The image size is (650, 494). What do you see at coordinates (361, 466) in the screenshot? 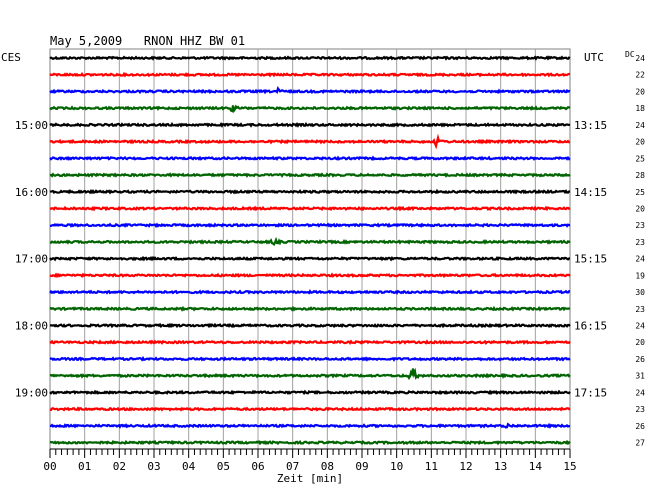
I see `x-tick-label: 09` at bounding box center [361, 466].